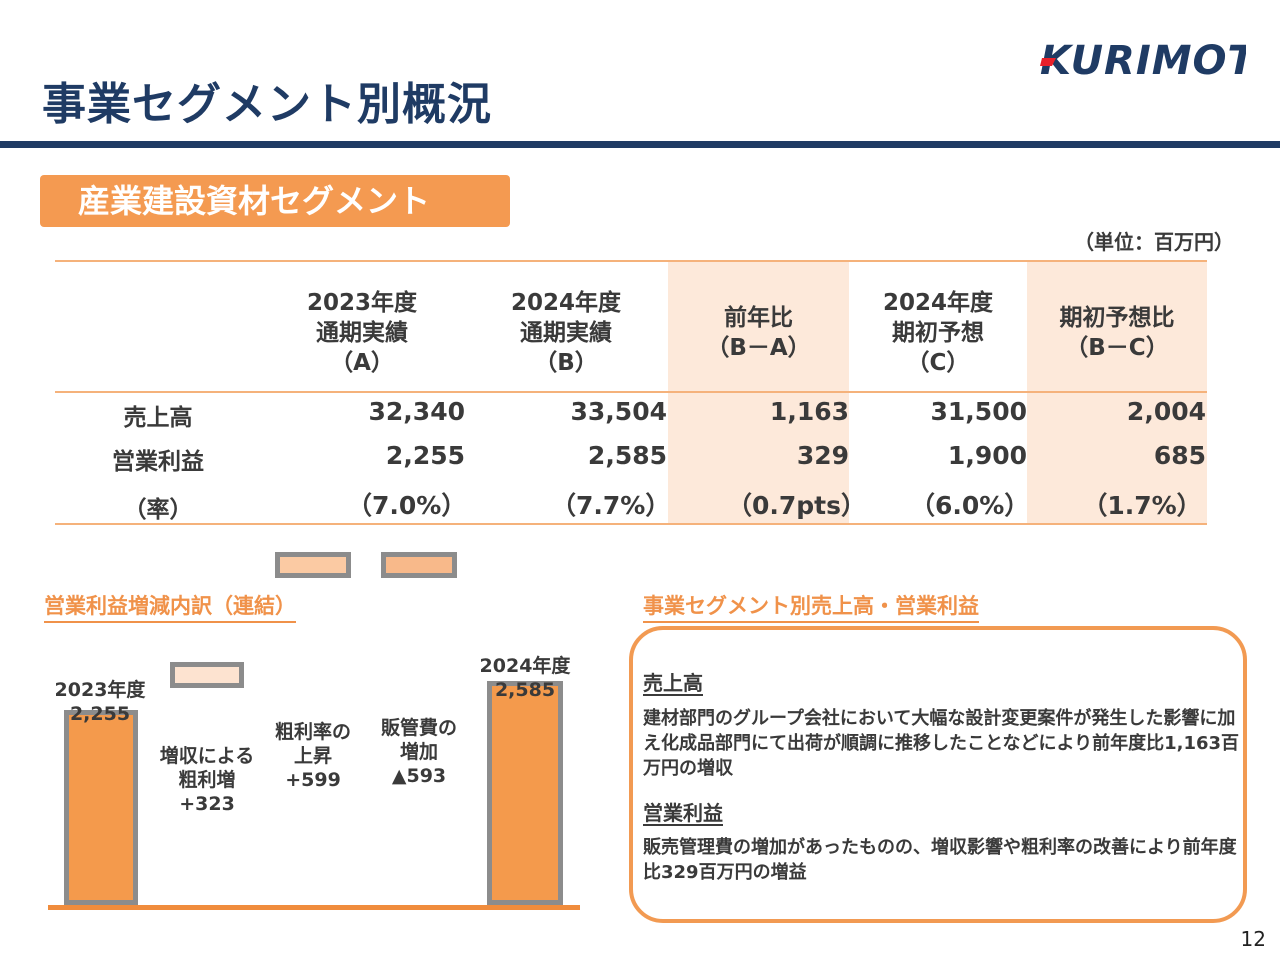  I want to click on table-cell: （0.7pts）, so click(797, 505).